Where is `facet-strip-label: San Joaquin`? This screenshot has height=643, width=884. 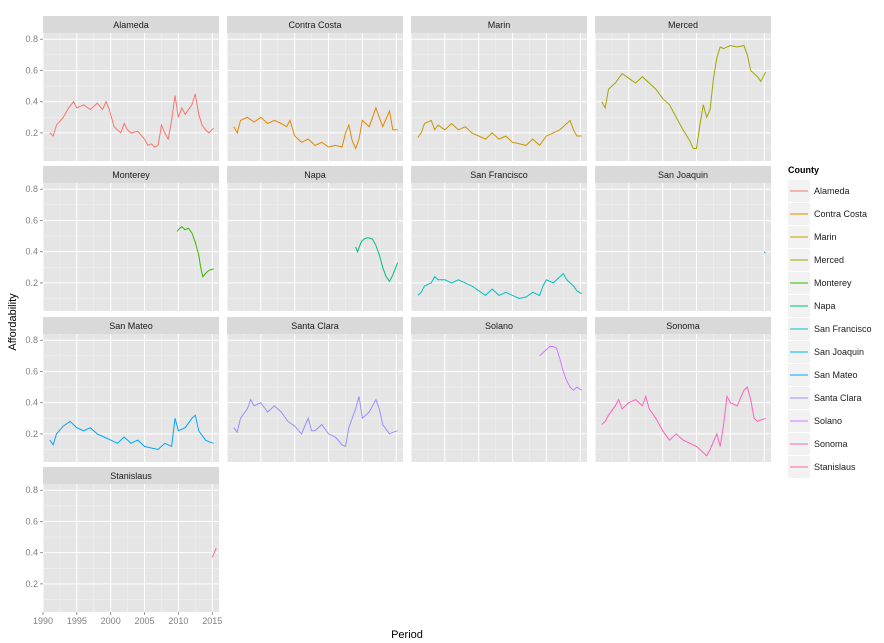
facet-strip-label: San Joaquin is located at coordinates (683, 175).